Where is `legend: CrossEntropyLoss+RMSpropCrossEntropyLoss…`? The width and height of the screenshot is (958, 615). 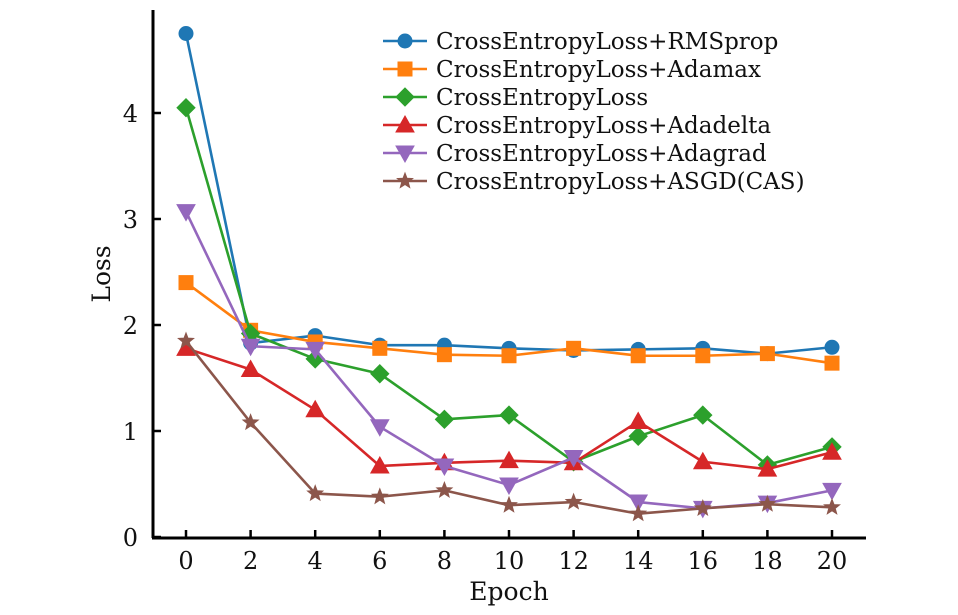 legend: CrossEntropyLoss+RMSpropCrossEntropyLoss… is located at coordinates (594, 112).